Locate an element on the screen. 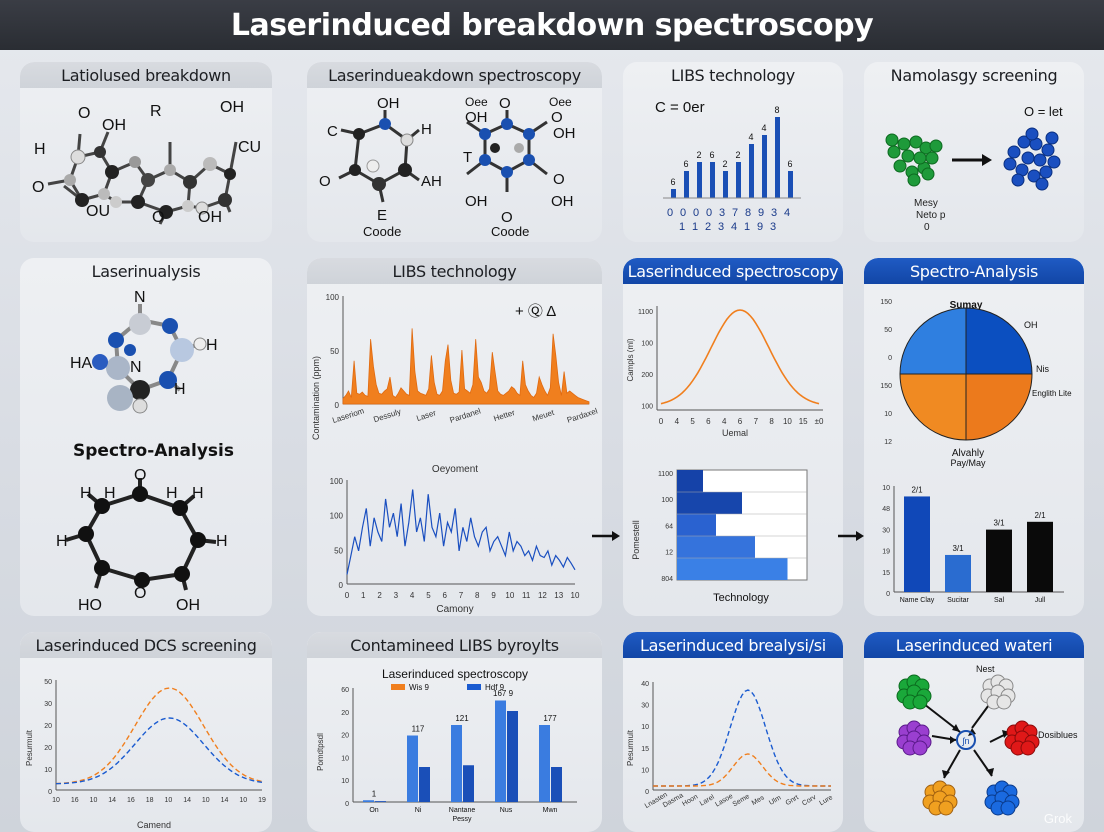 The image size is (1104, 832). pie-slice is located at coordinates (999, 407).